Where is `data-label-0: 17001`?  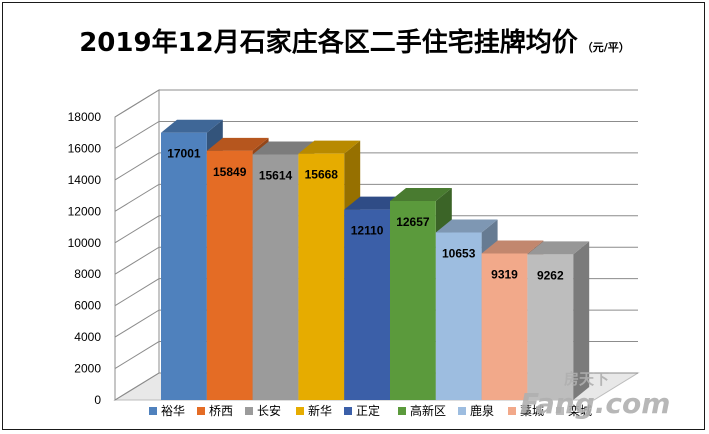 data-label-0: 17001 is located at coordinates (184, 154).